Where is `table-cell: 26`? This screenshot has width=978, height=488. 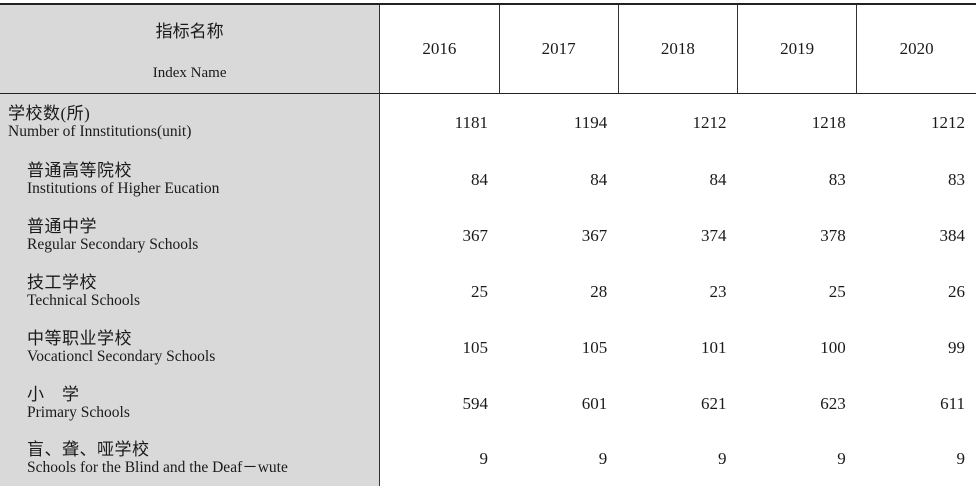 table-cell: 26 is located at coordinates (956, 291).